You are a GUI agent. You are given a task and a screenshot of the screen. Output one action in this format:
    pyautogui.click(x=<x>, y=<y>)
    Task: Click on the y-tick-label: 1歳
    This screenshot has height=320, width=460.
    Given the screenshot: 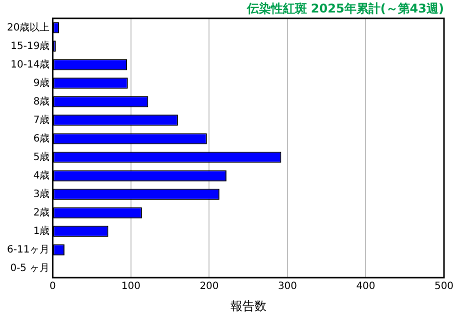 What is the action you would take?
    pyautogui.click(x=41, y=230)
    